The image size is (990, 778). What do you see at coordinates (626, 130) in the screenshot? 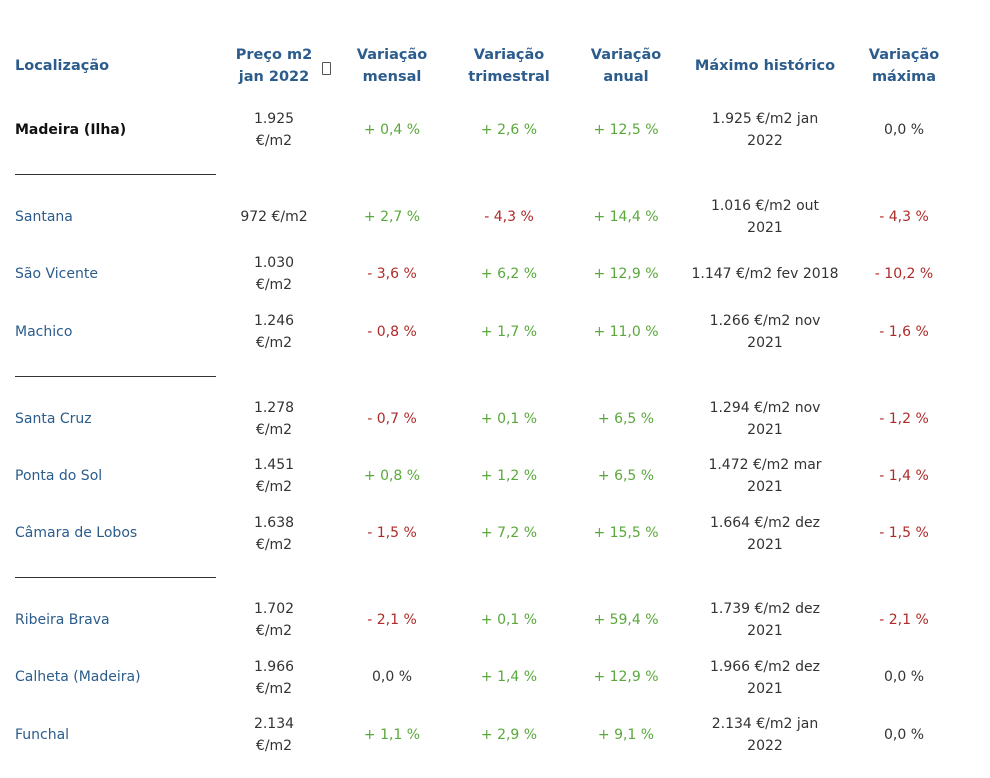
I see `annual-cell: + 12,5 %` at bounding box center [626, 130].